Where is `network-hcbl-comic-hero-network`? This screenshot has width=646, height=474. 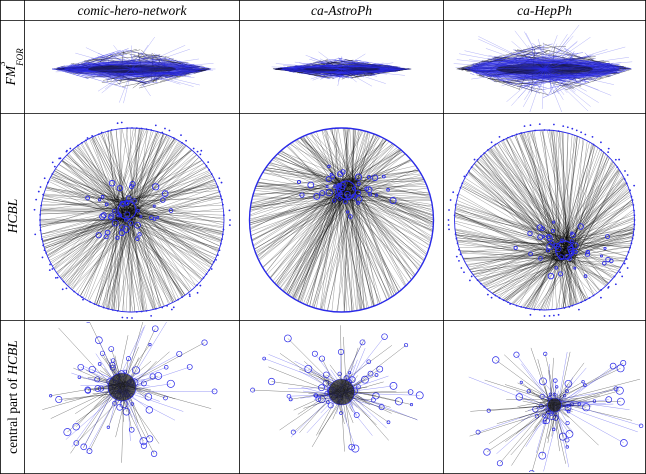
network-hcbl-comic-hero-network is located at coordinates (132, 220).